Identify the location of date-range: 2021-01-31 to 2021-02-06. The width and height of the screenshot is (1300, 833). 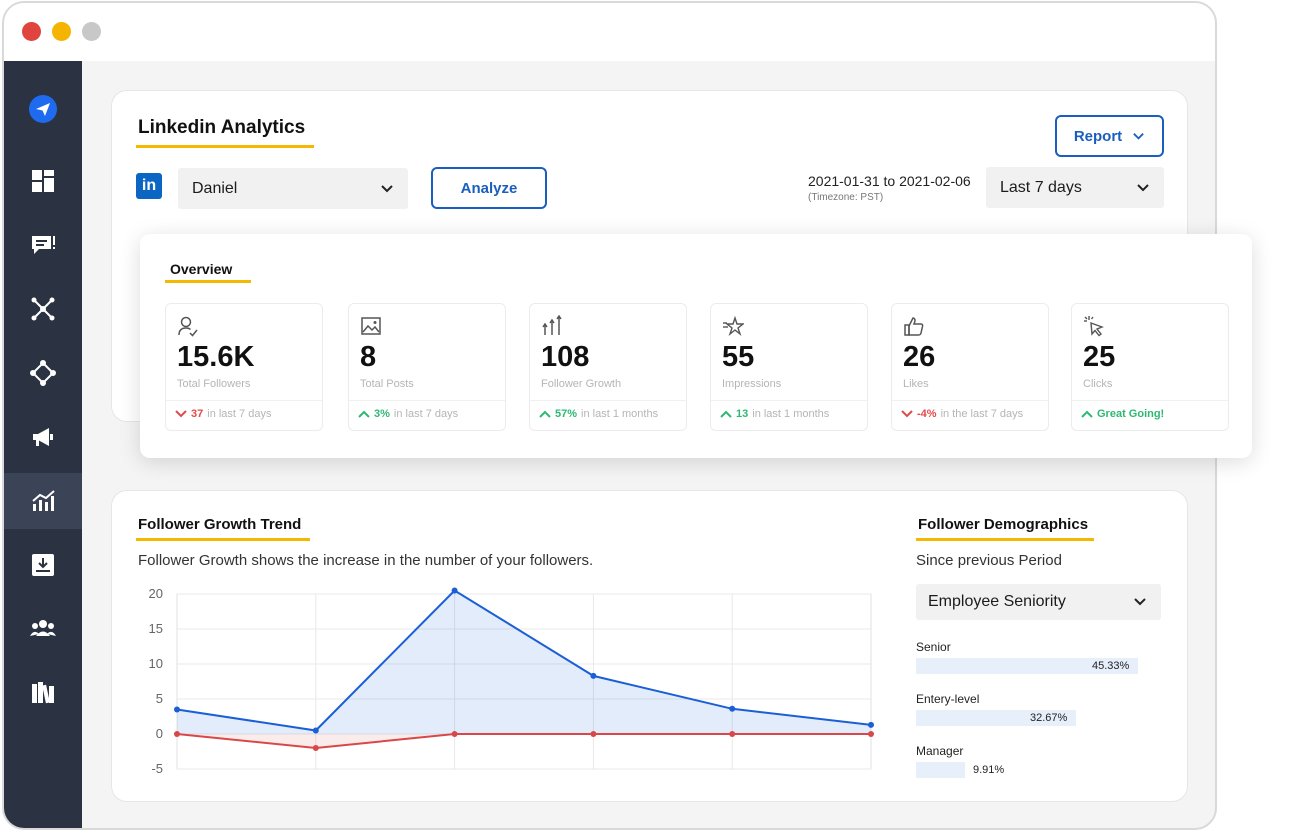
(889, 181).